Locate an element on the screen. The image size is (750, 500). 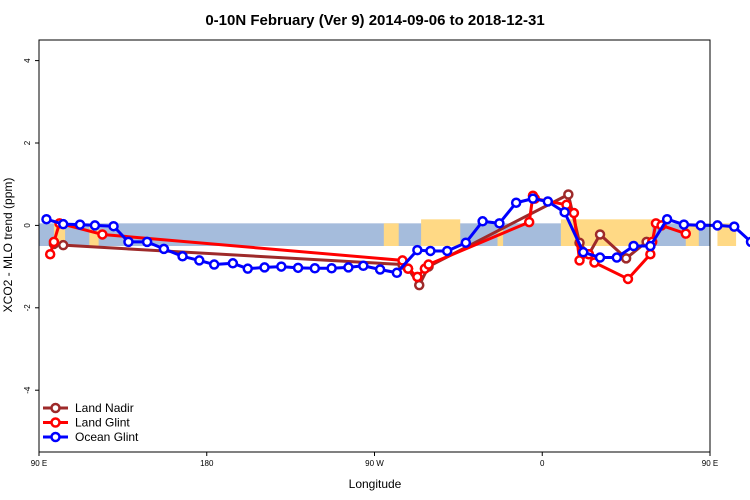
legend-label: Land Nadir is located at coordinates (104, 408).